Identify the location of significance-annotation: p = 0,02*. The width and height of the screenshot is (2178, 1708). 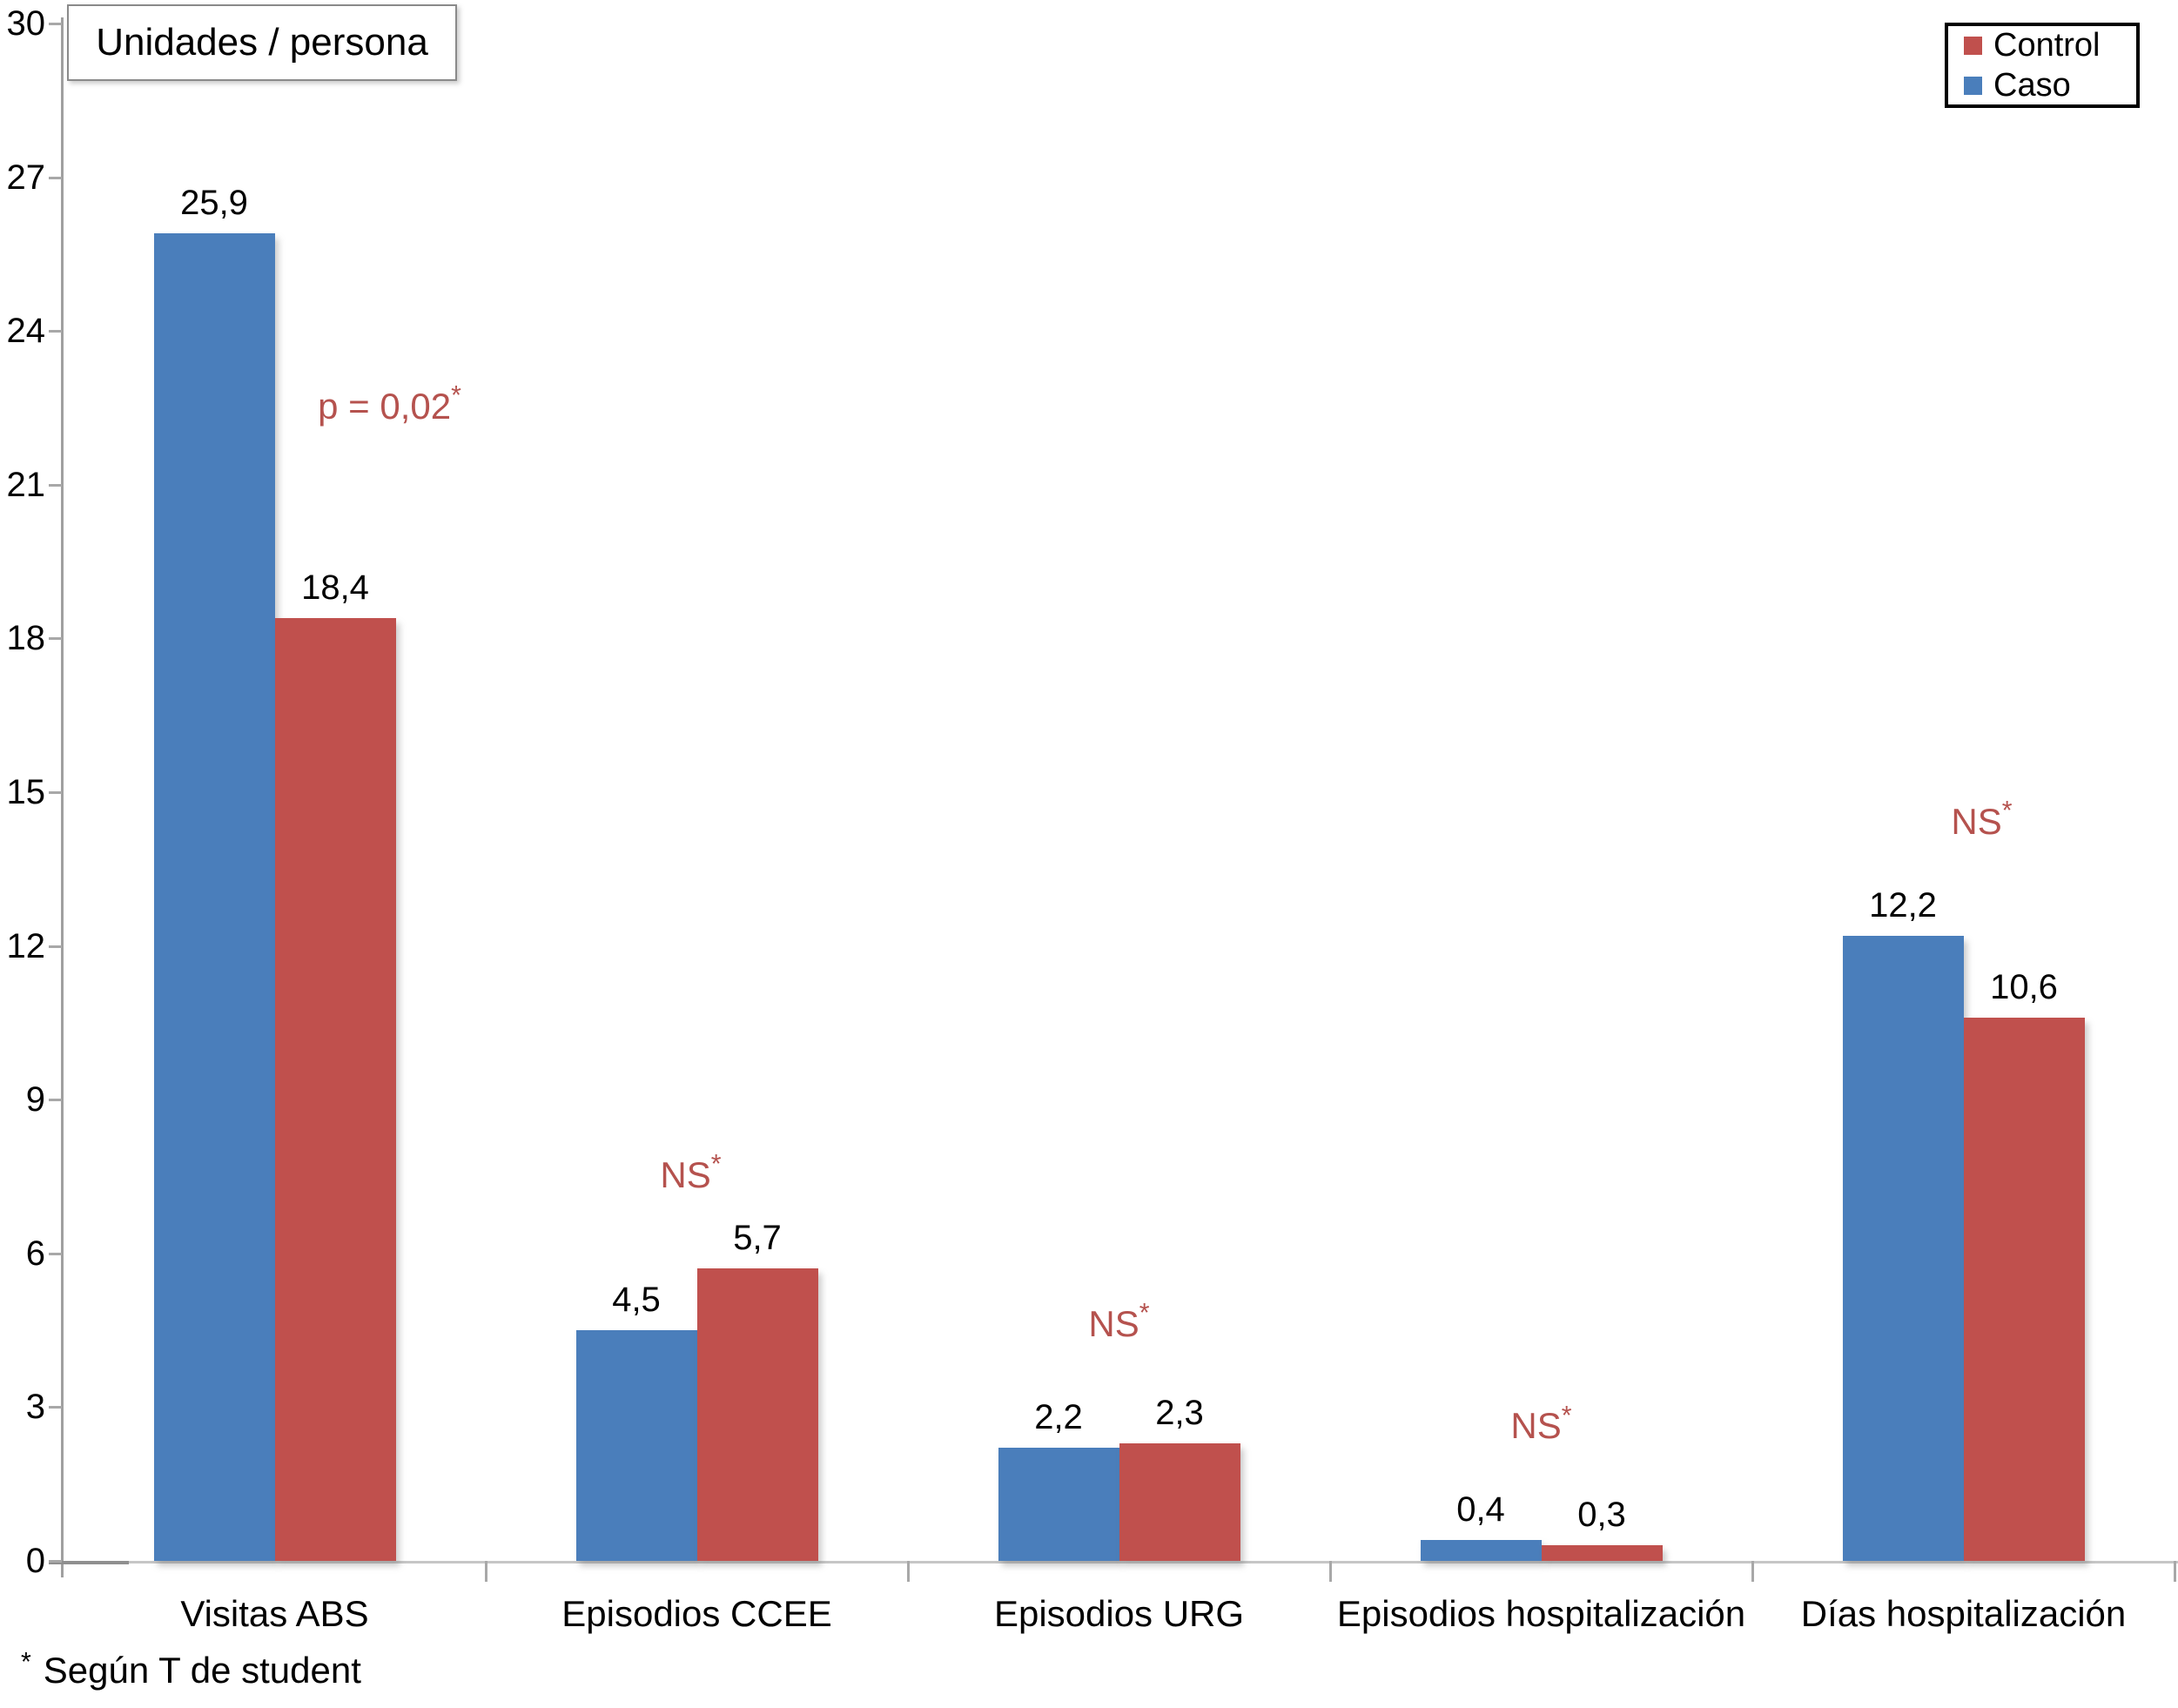
(389, 405).